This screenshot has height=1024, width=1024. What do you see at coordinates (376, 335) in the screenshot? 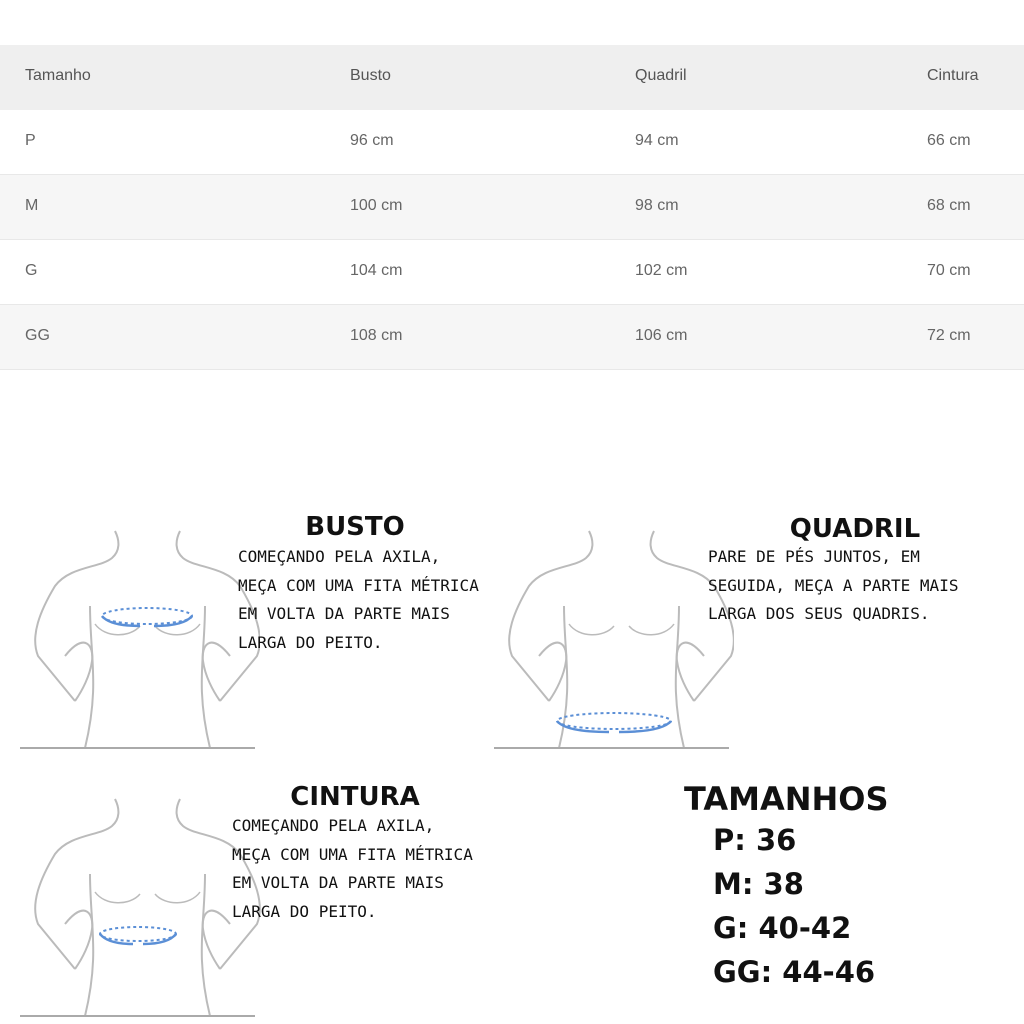
I see `cell: 108 cm` at bounding box center [376, 335].